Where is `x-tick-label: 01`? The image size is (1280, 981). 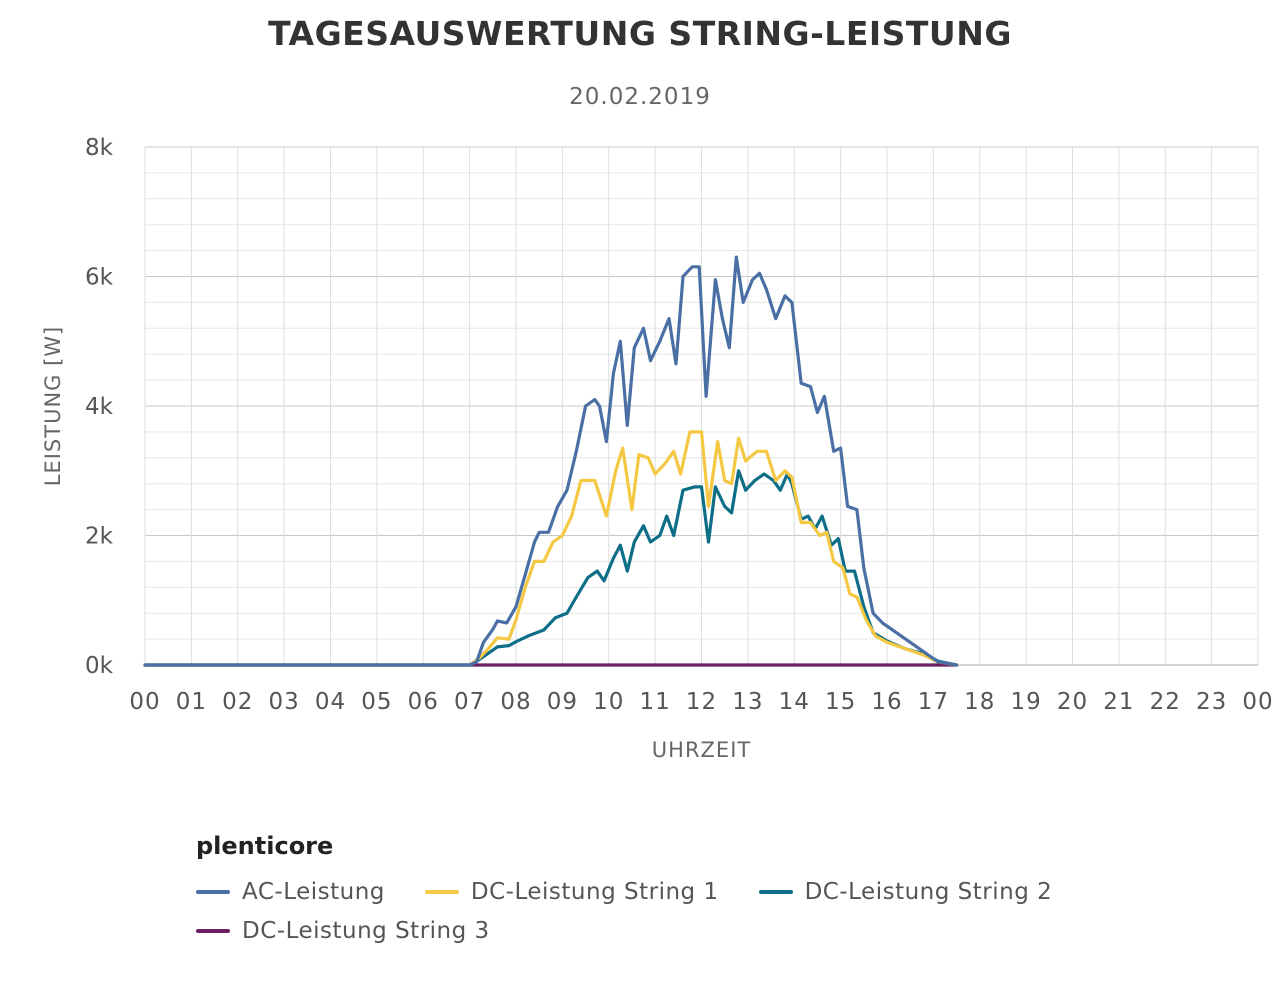
x-tick-label: 01 is located at coordinates (191, 702).